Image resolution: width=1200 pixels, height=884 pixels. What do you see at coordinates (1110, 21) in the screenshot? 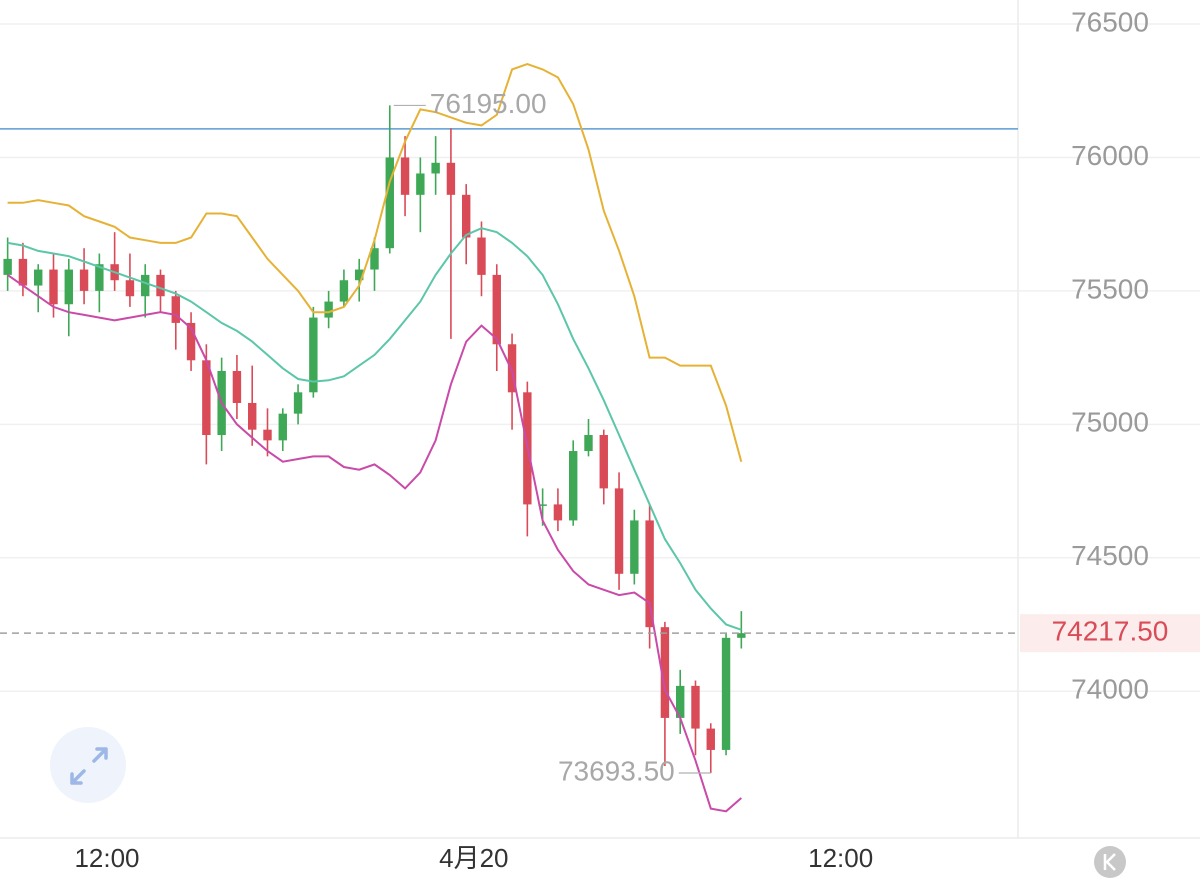
I see `y-tick-label: 76500` at bounding box center [1110, 21].